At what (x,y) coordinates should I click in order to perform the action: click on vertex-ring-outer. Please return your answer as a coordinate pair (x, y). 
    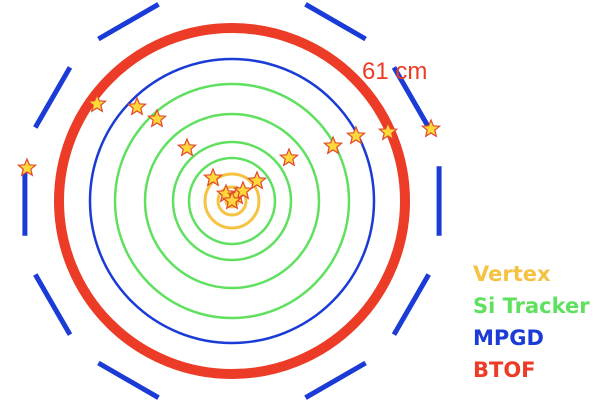
    Looking at the image, I should click on (232, 201).